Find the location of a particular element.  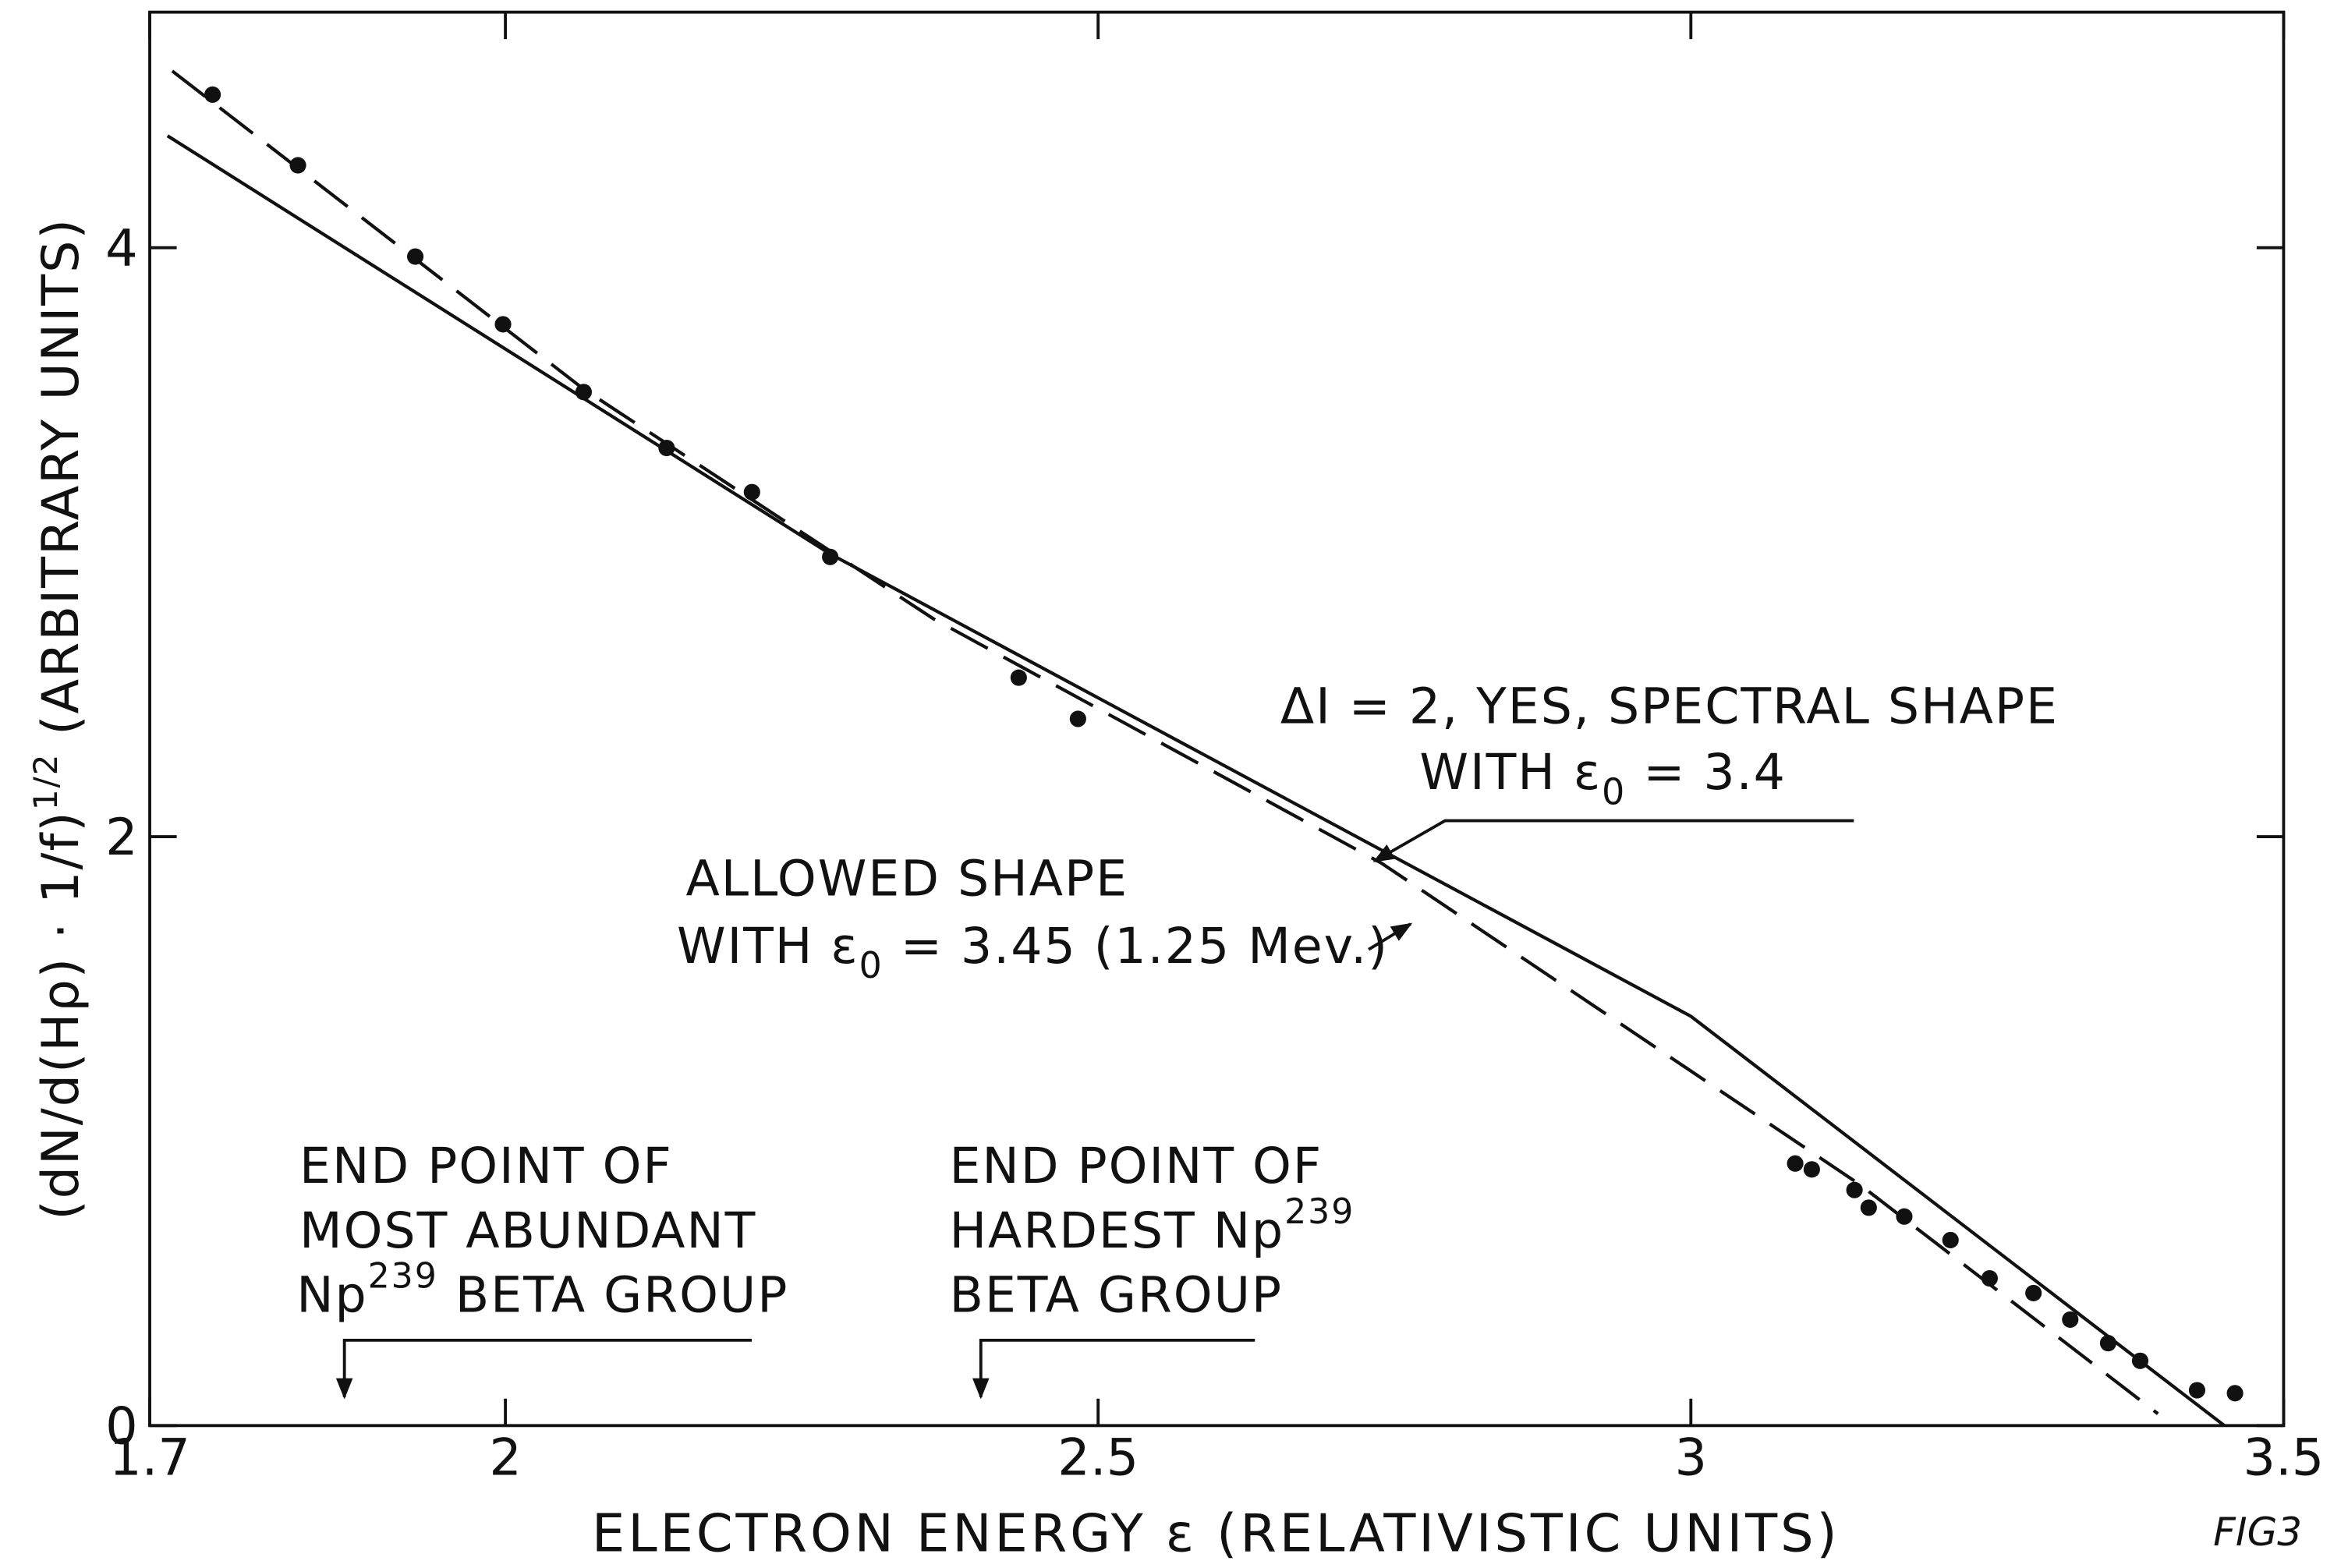

solid-annotation: ALLOWED SHAPE WITH ε0 = 3.45 (1.25 Mev.) is located at coordinates (1045, 918).